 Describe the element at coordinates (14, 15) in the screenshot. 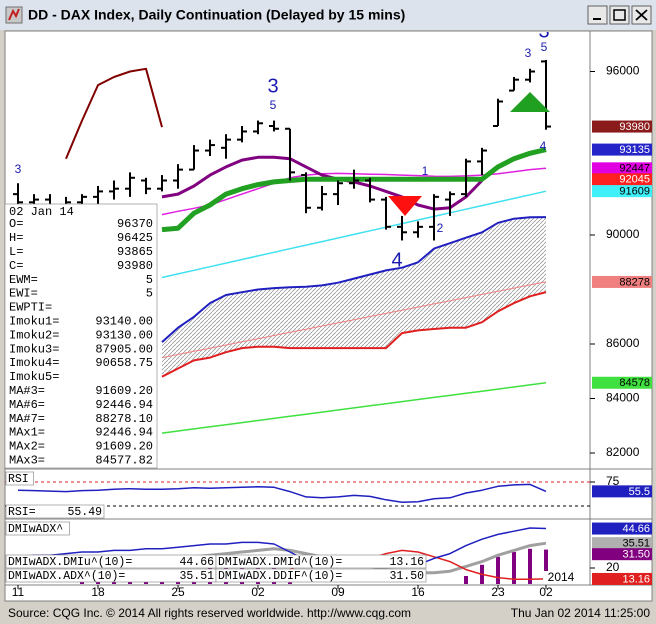

I see `app-icon` at that location.